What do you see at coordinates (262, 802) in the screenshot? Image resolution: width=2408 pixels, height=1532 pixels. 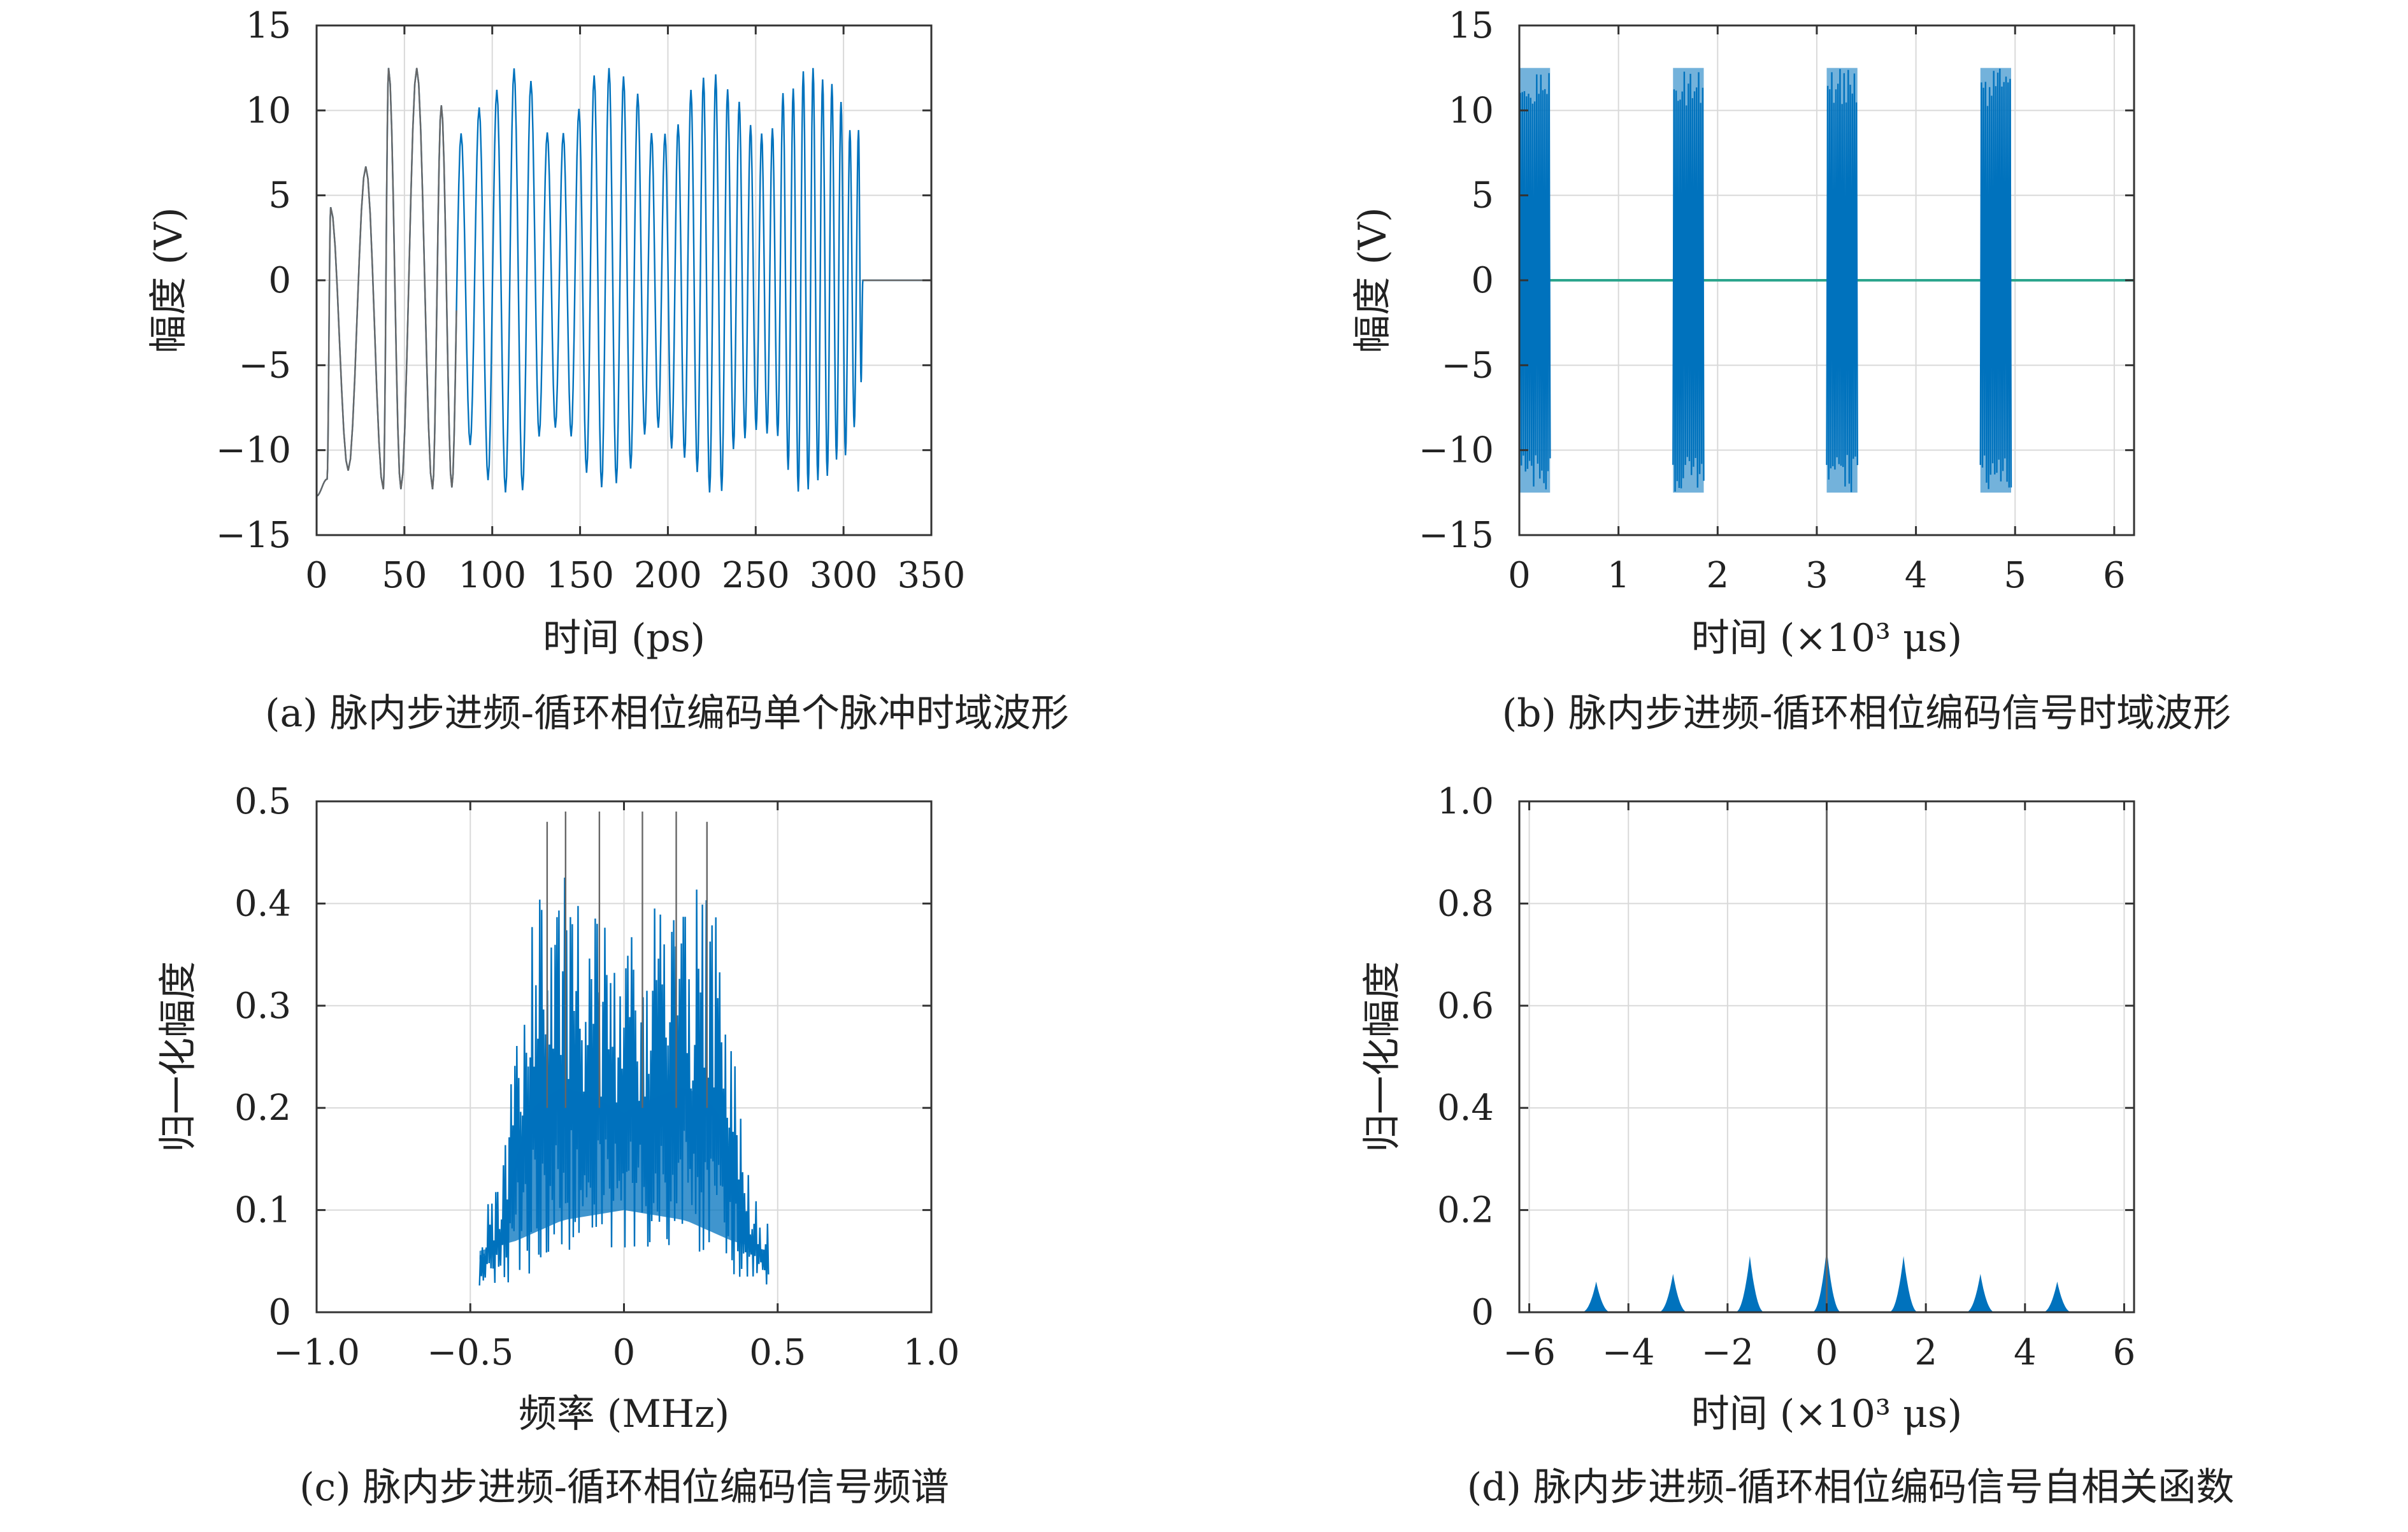 I see `y-tick-label: 0.5` at bounding box center [262, 802].